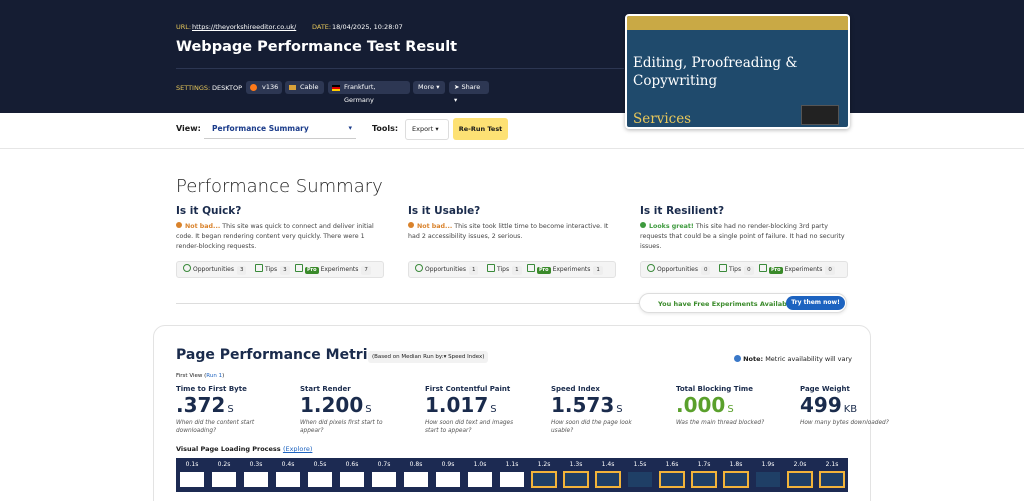  I want to click on rerun-button: Re-Run Test, so click(480, 129).